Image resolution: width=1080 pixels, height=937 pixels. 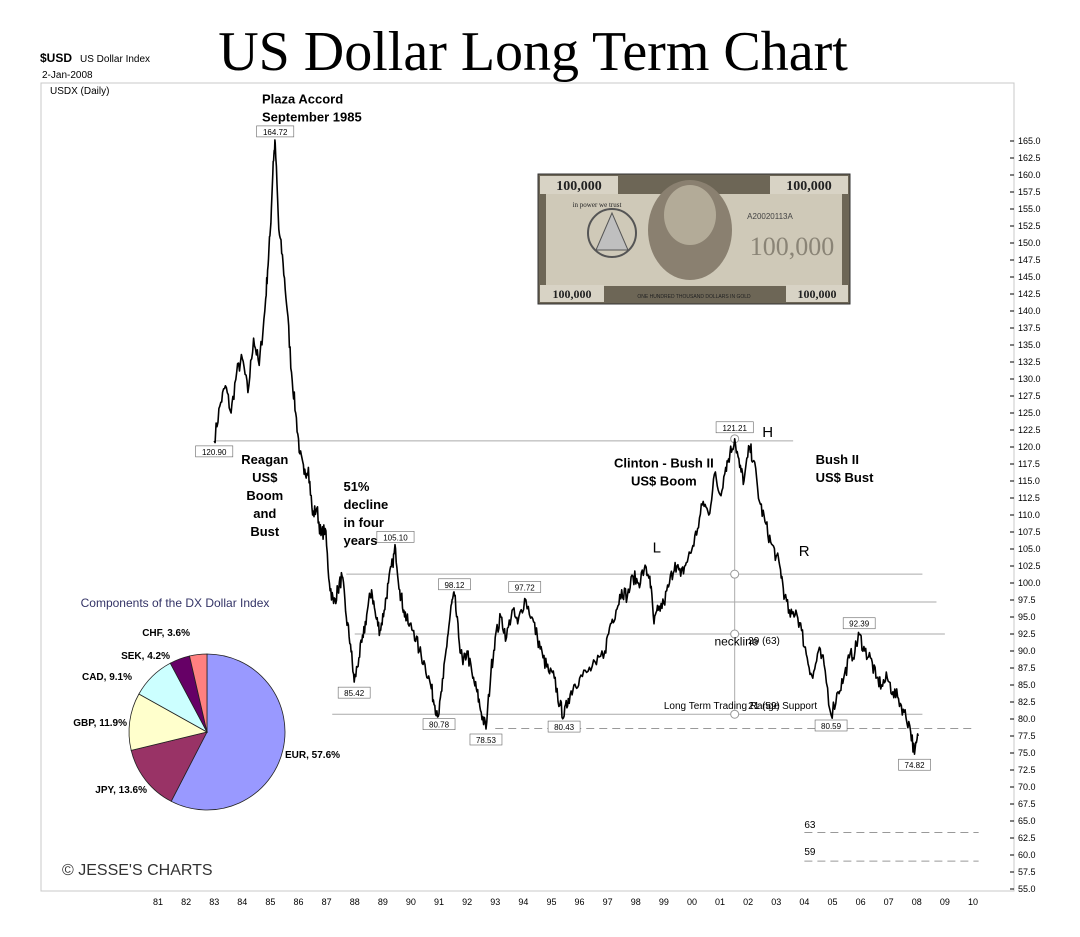 What do you see at coordinates (580, 902) in the screenshot?
I see `x-tick-label: 96` at bounding box center [580, 902].